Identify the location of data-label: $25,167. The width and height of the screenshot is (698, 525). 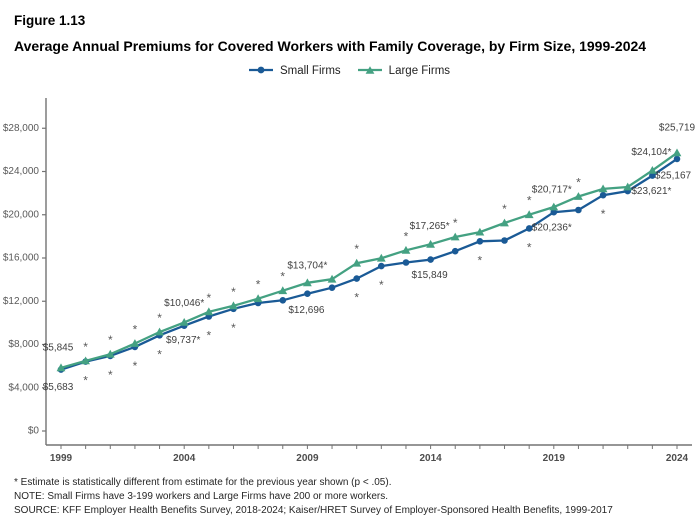
(673, 175).